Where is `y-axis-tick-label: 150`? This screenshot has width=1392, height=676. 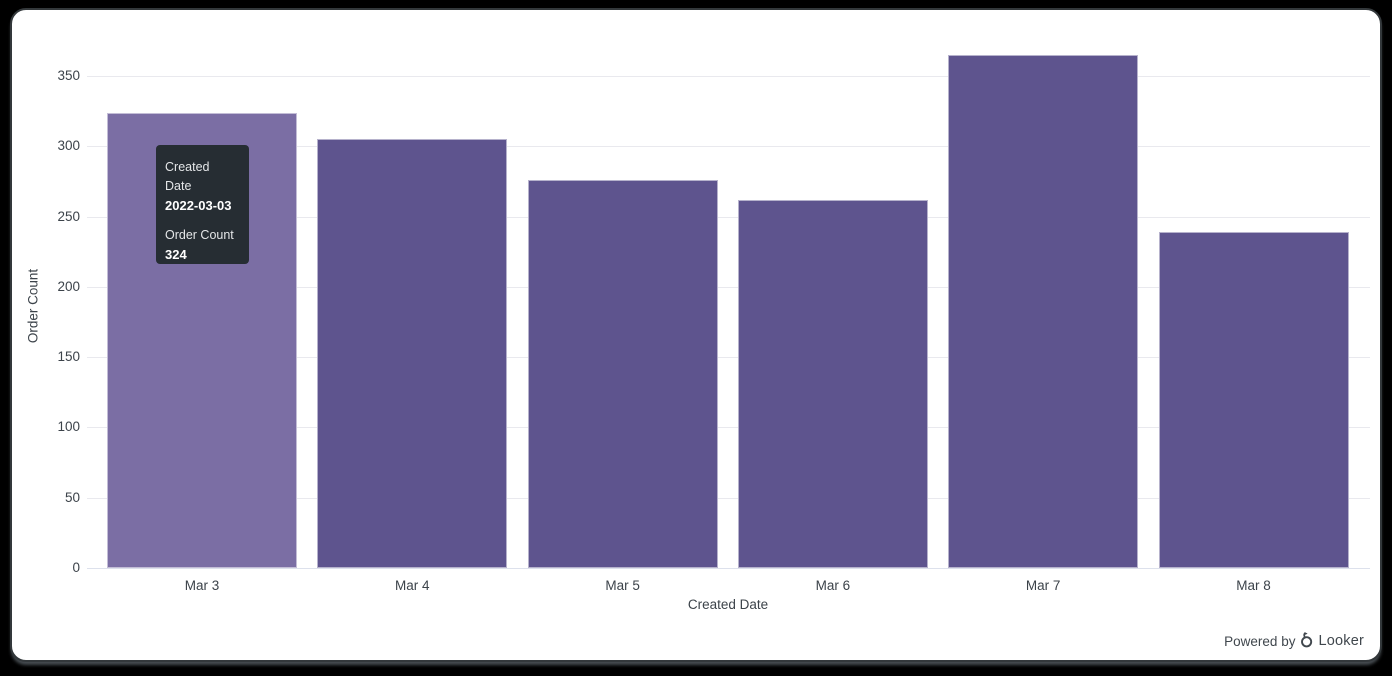
y-axis-tick-label: 150 is located at coordinates (68, 357).